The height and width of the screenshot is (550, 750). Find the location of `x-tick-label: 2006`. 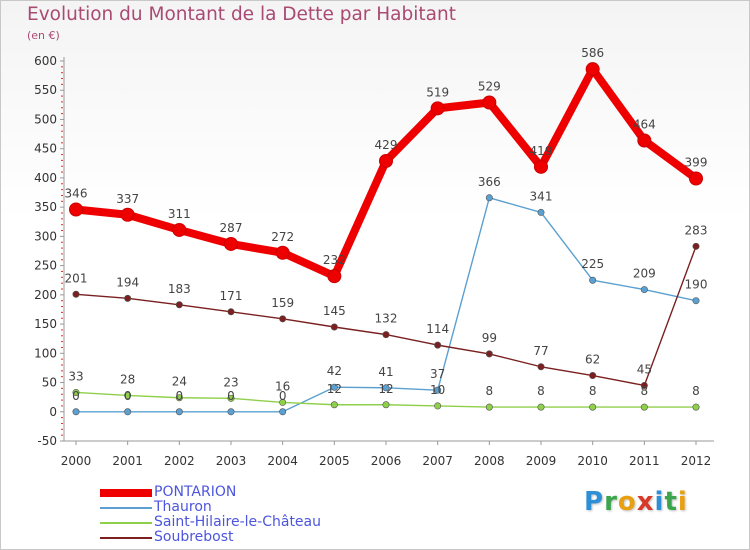

x-tick-label: 2006 is located at coordinates (386, 461).